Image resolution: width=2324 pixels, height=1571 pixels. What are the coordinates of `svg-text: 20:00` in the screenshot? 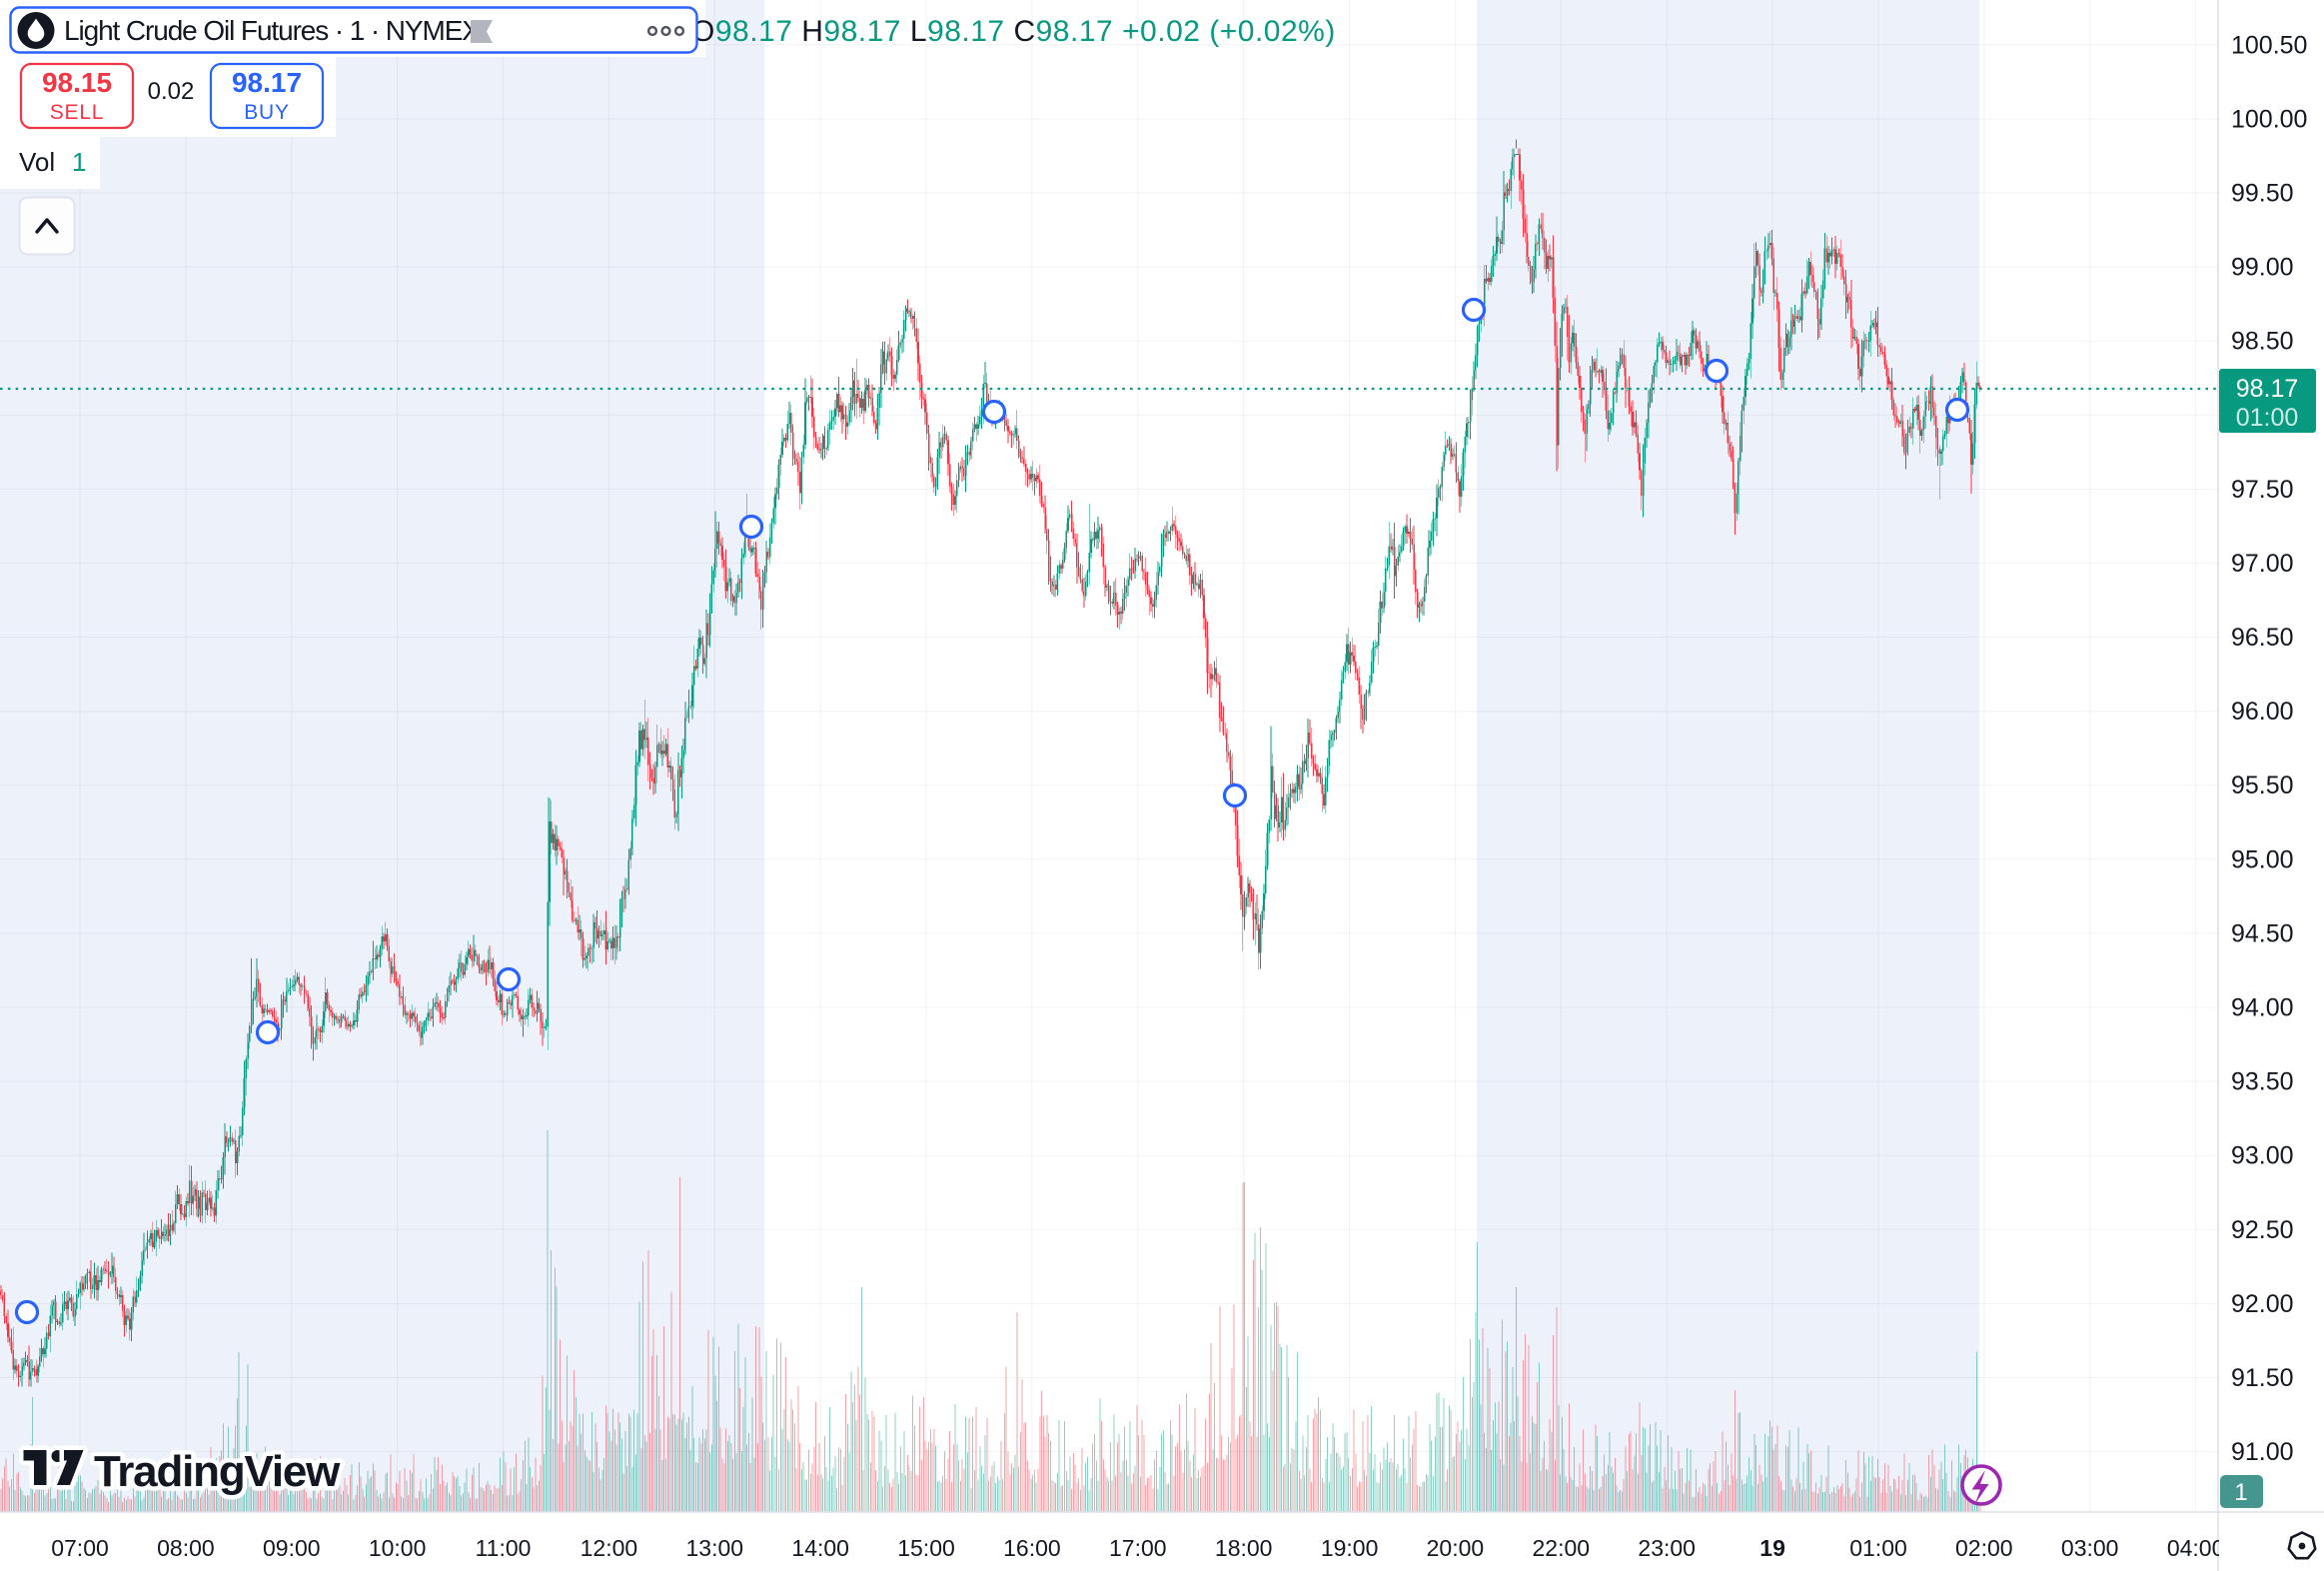 It's located at (1456, 1548).